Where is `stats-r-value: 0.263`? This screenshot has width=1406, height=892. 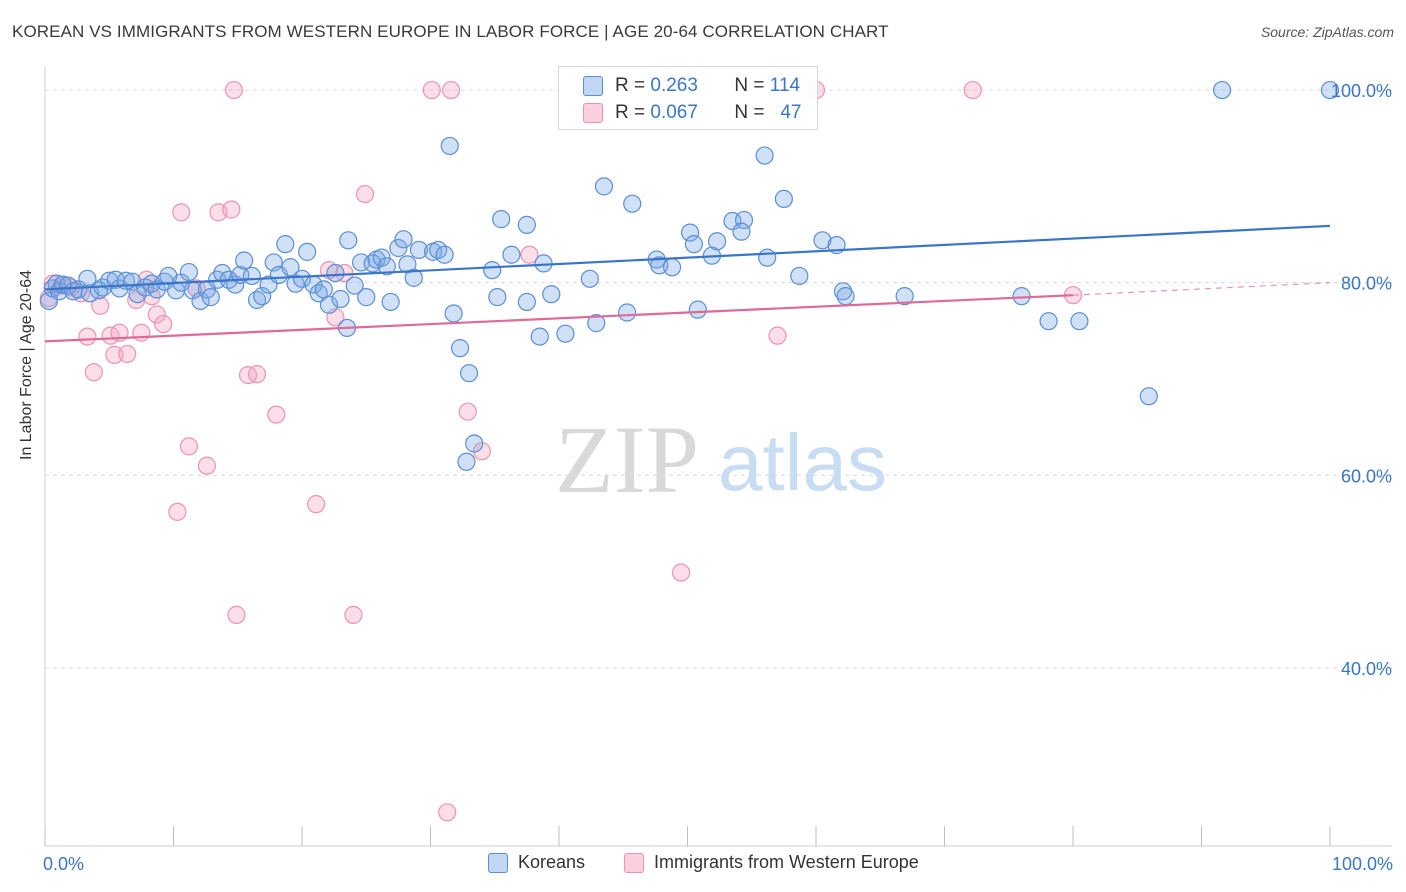
stats-r-value: 0.263 is located at coordinates (674, 85).